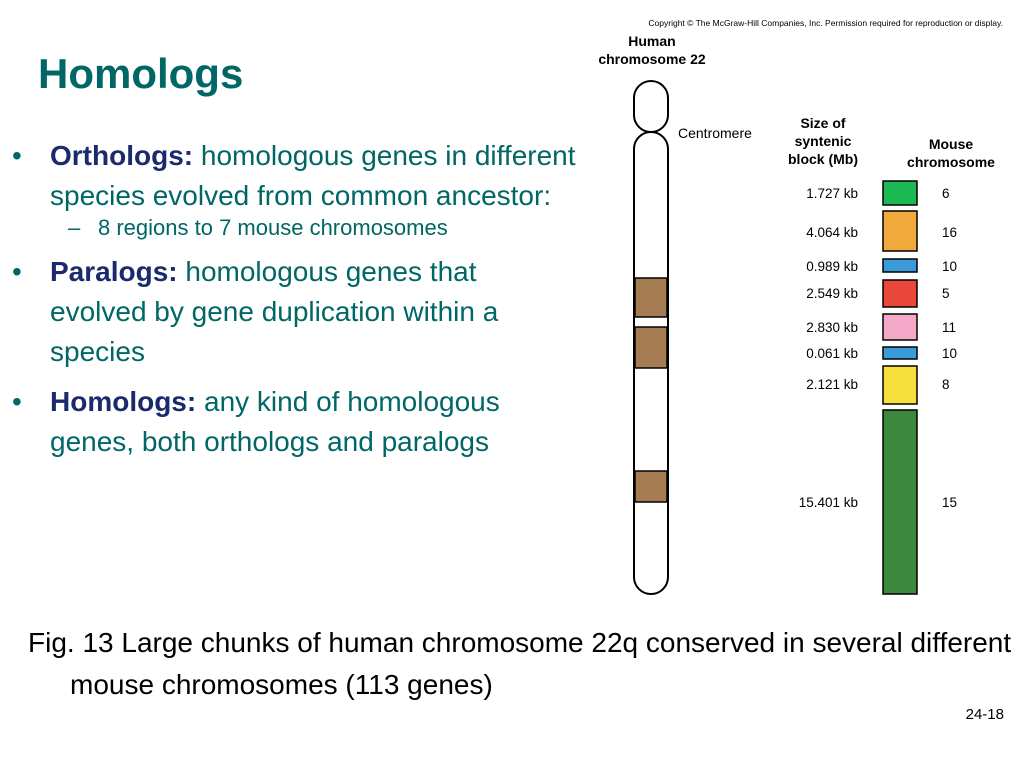 Image resolution: width=1024 pixels, height=768 pixels. Describe the element at coordinates (946, 293) in the screenshot. I see `mouse-chromosome-number: 5` at that location.